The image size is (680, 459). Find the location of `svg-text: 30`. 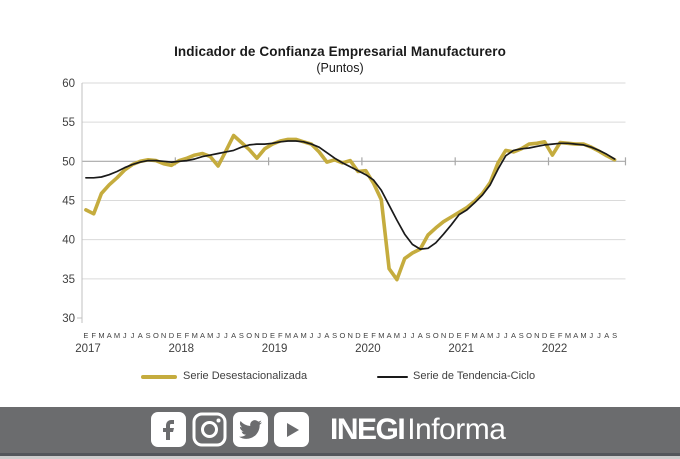

svg-text: 30 is located at coordinates (68, 319).